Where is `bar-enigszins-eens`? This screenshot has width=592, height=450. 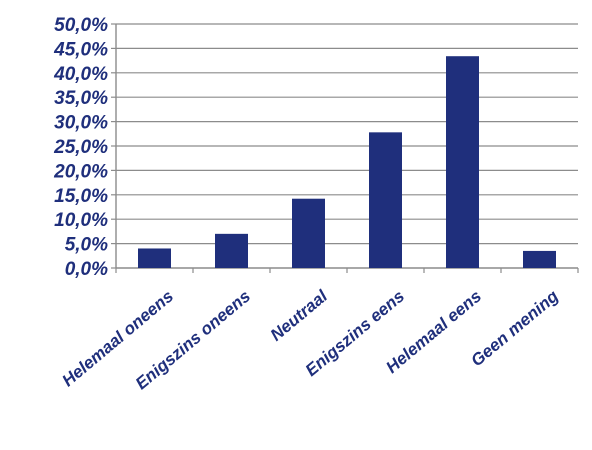
bar-enigszins-eens is located at coordinates (385, 200).